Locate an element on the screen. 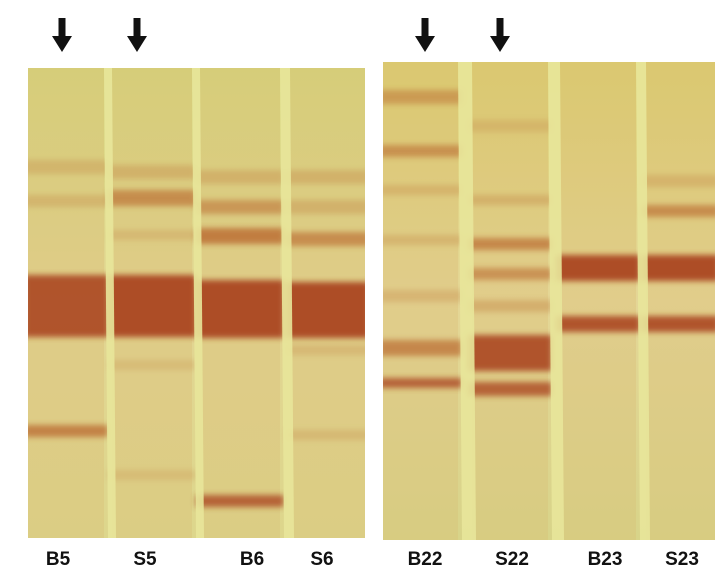 Image resolution: width=715 pixels, height=576 pixels. lane-label: B22 is located at coordinates (425, 559).